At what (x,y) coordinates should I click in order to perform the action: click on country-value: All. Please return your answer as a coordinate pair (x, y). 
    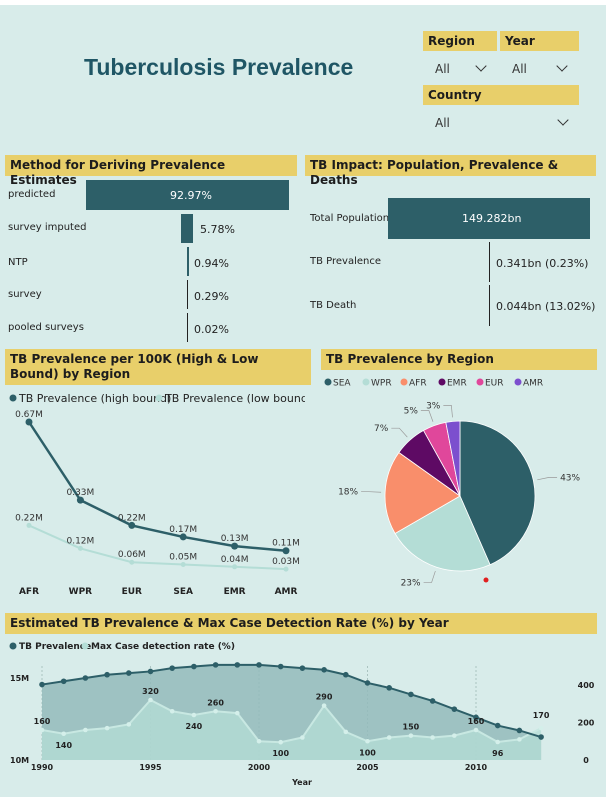
    Looking at the image, I should click on (442, 123).